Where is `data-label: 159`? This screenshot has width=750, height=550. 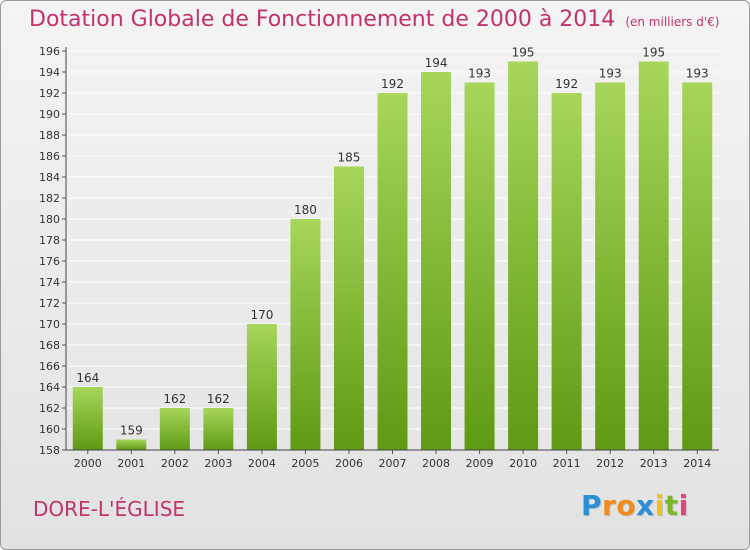
data-label: 159 is located at coordinates (131, 431).